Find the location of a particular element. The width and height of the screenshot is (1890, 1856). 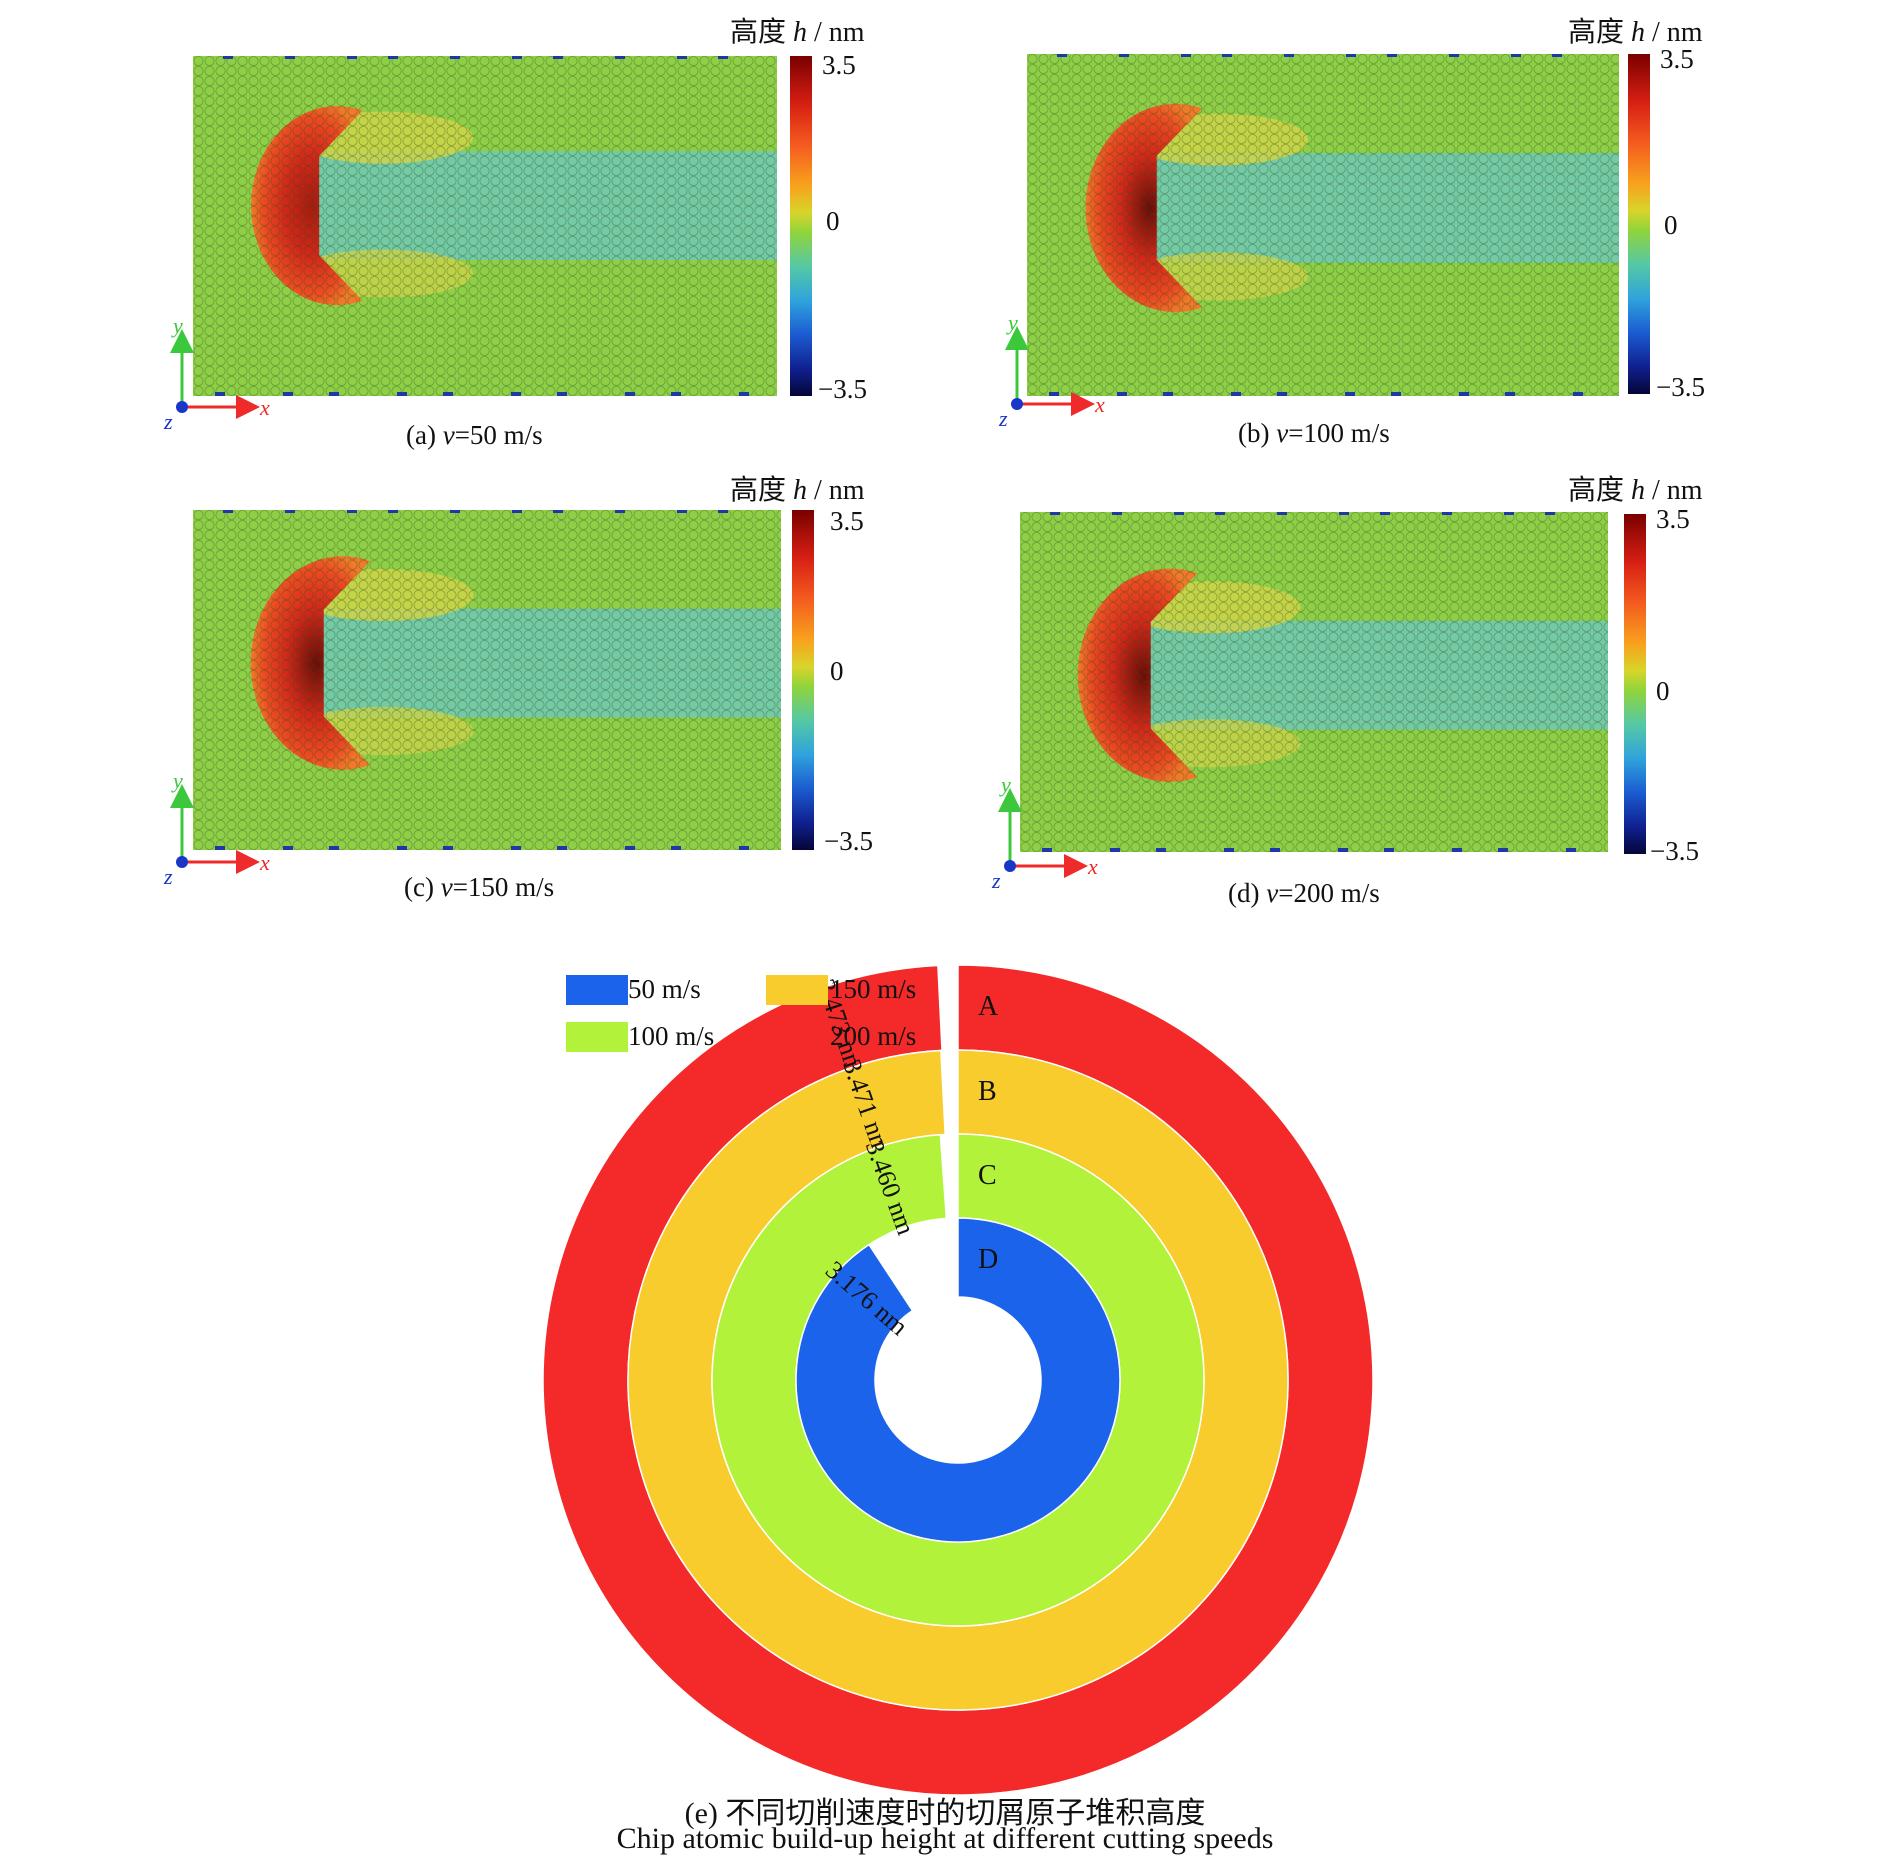

colorbar-mid-c: 0 is located at coordinates (837, 671).